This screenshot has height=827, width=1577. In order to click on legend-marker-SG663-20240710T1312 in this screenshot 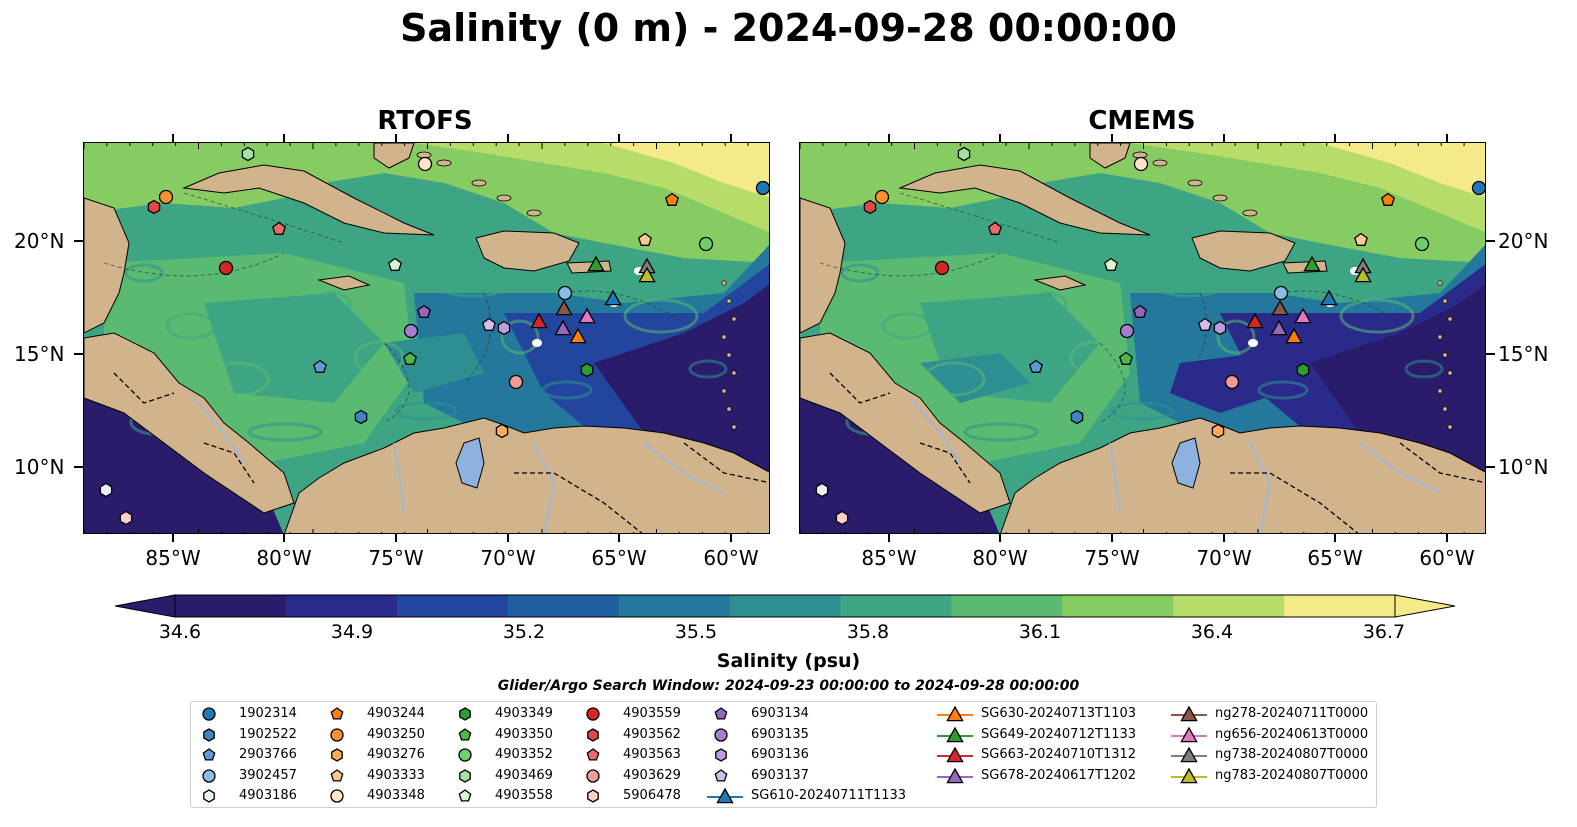, I will do `click(955, 754)`.